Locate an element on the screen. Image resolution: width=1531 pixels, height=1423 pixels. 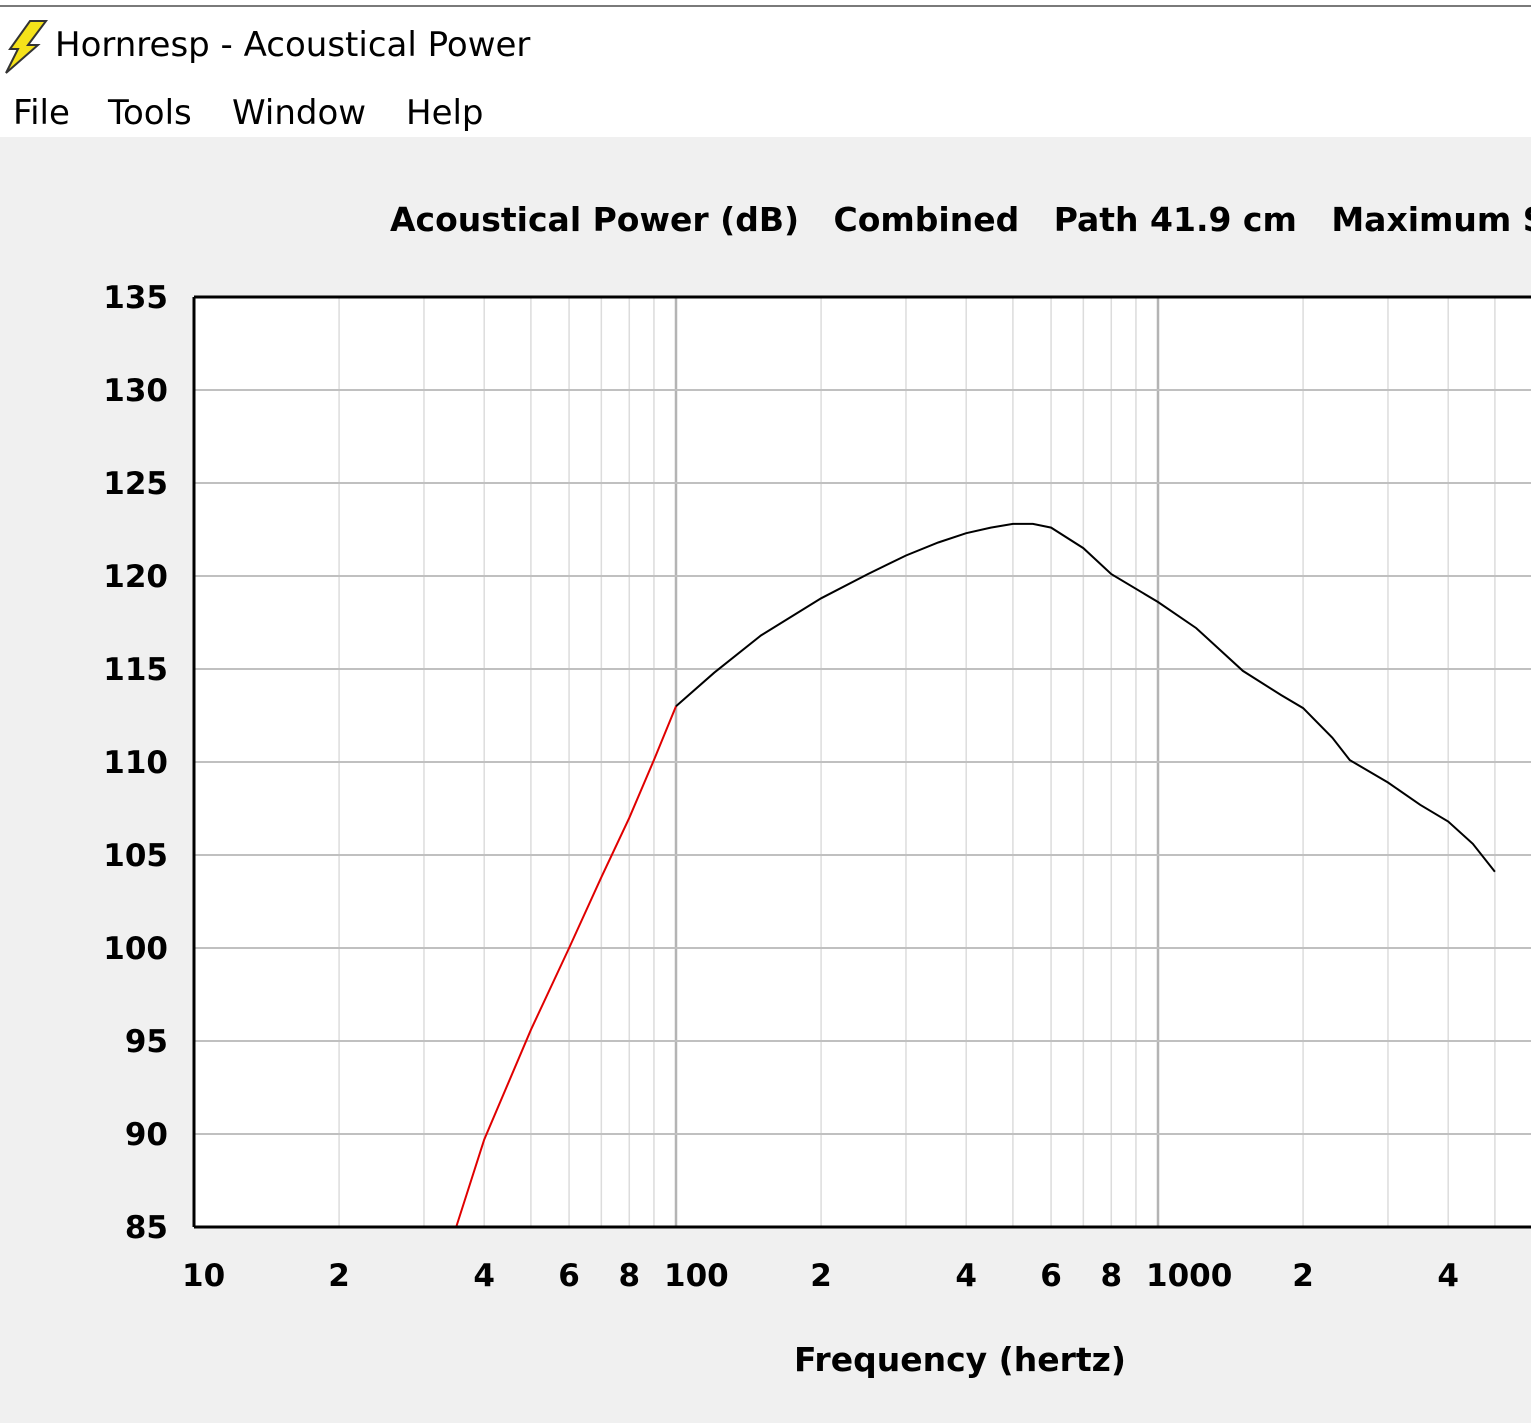
x-tick-label: 10 is located at coordinates (203, 1276).